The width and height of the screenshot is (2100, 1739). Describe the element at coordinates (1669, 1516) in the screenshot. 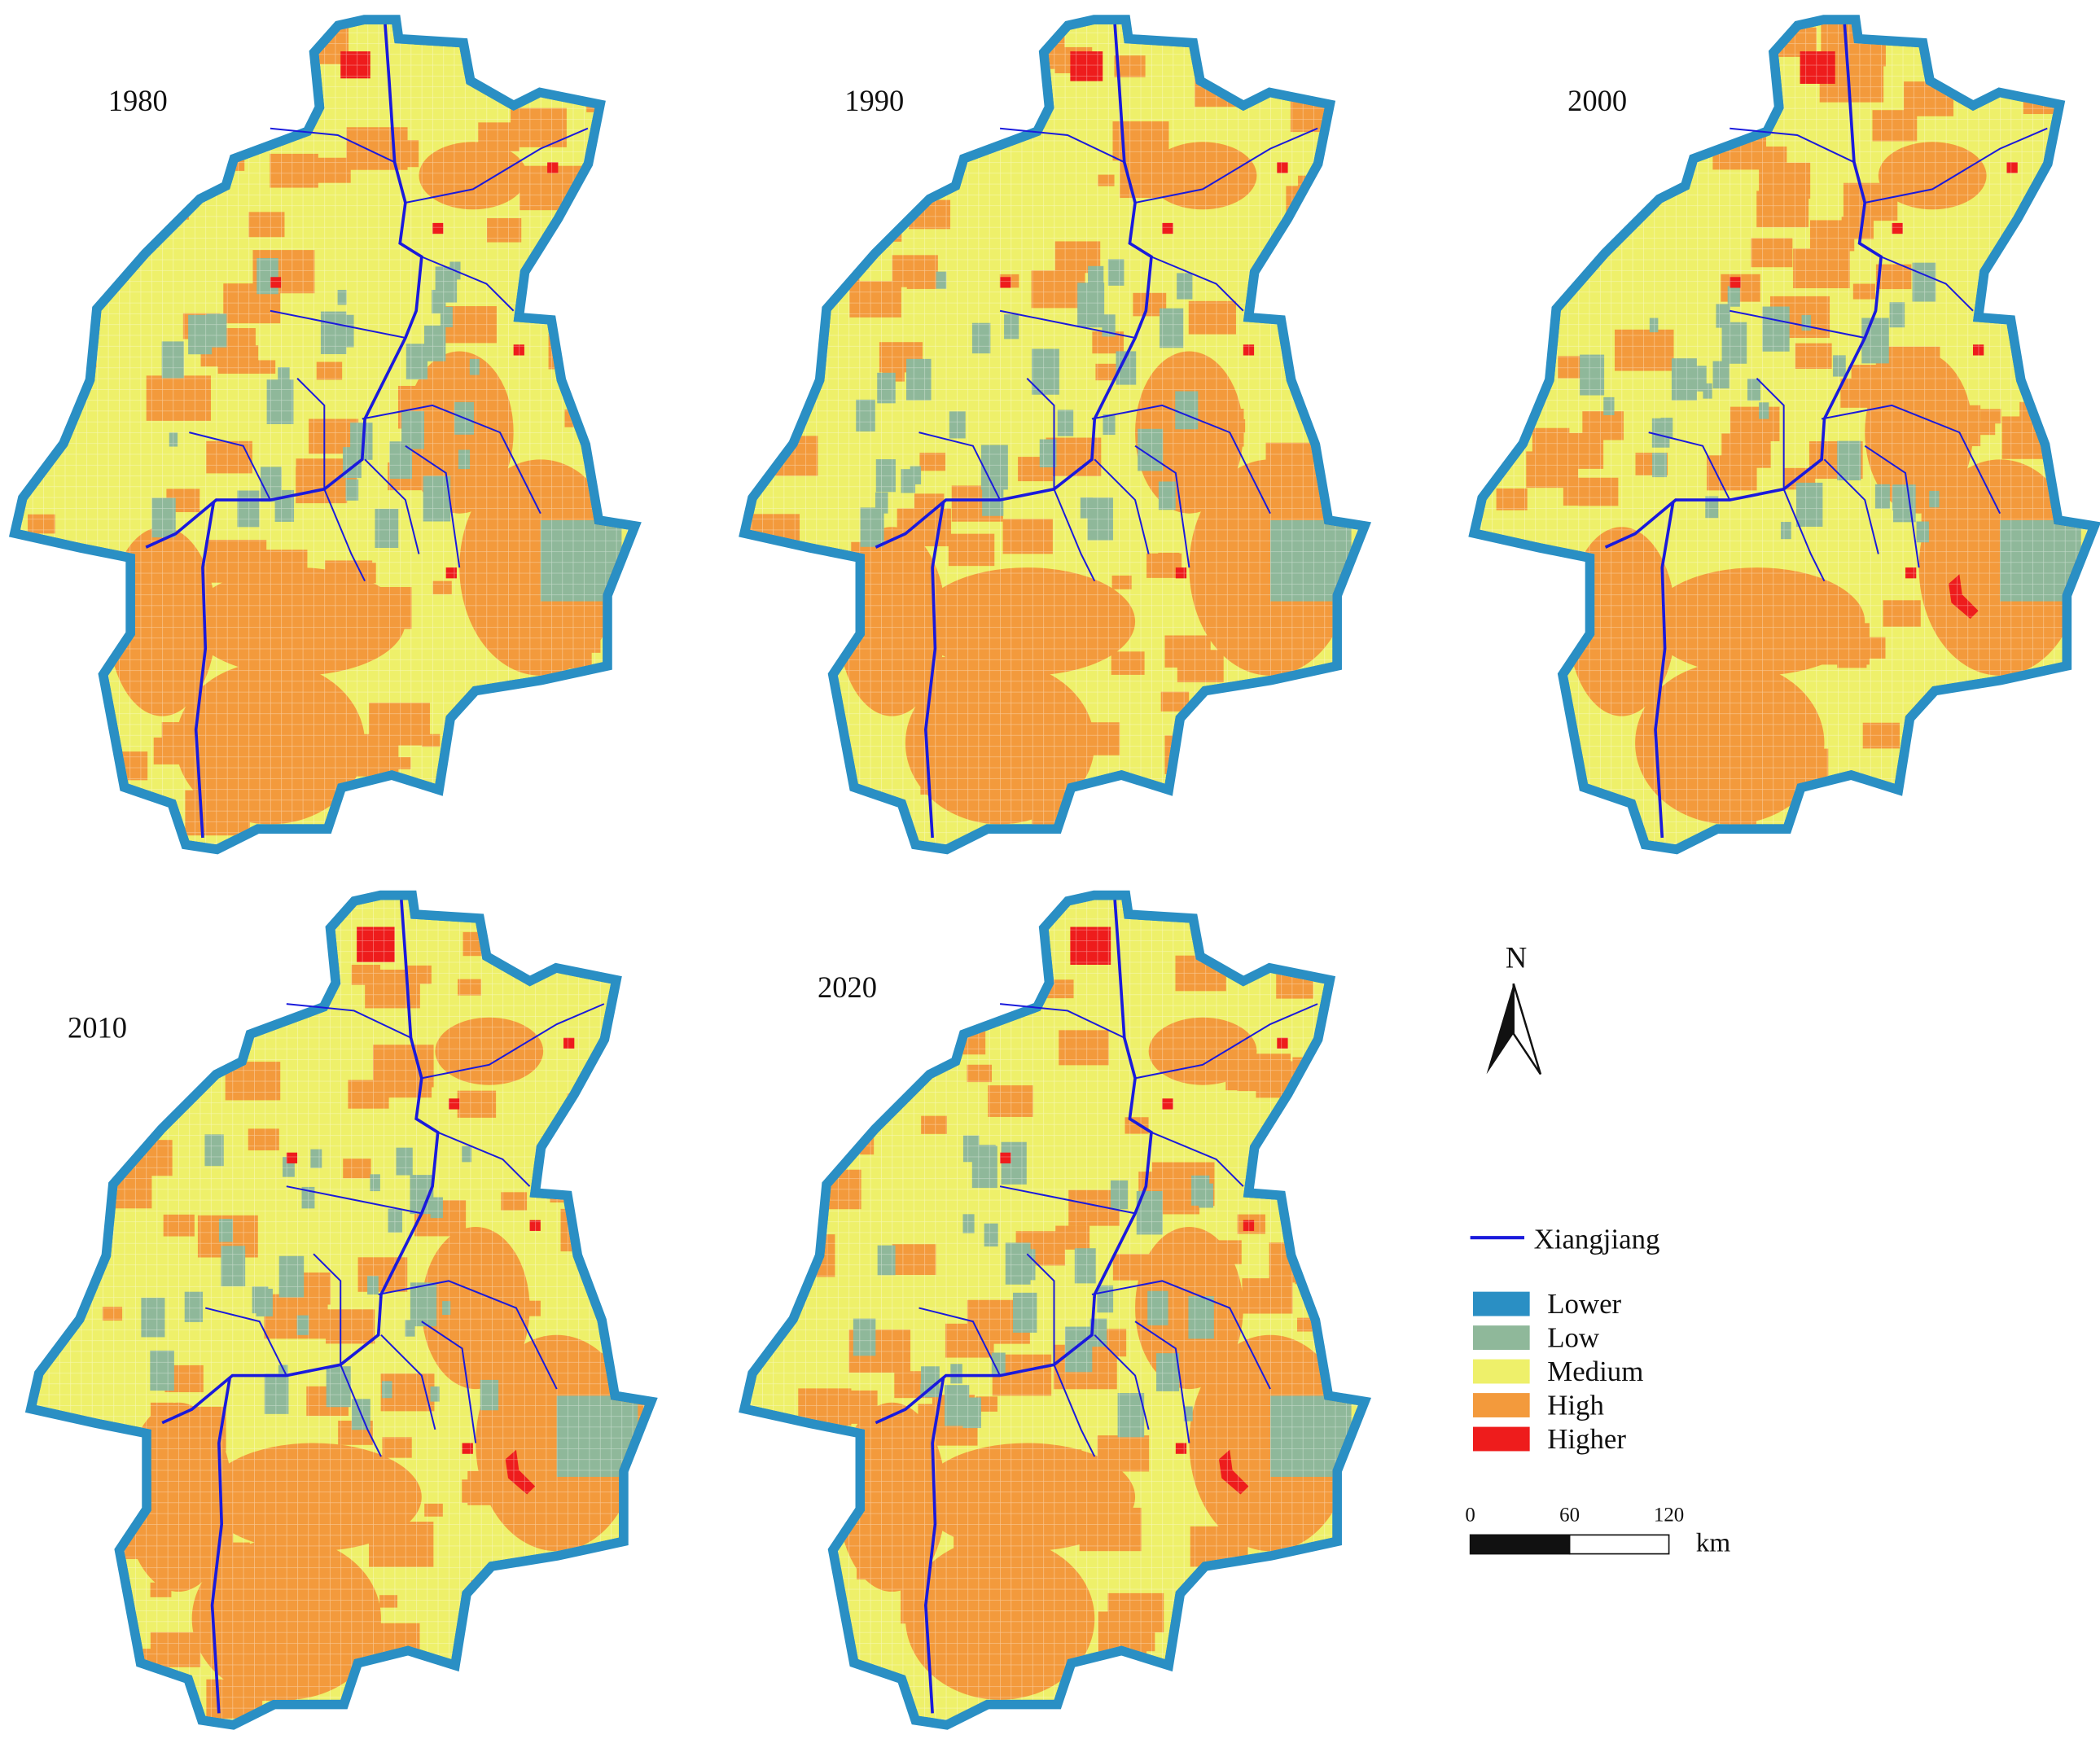

I see `scale-tick-label: 120` at that location.